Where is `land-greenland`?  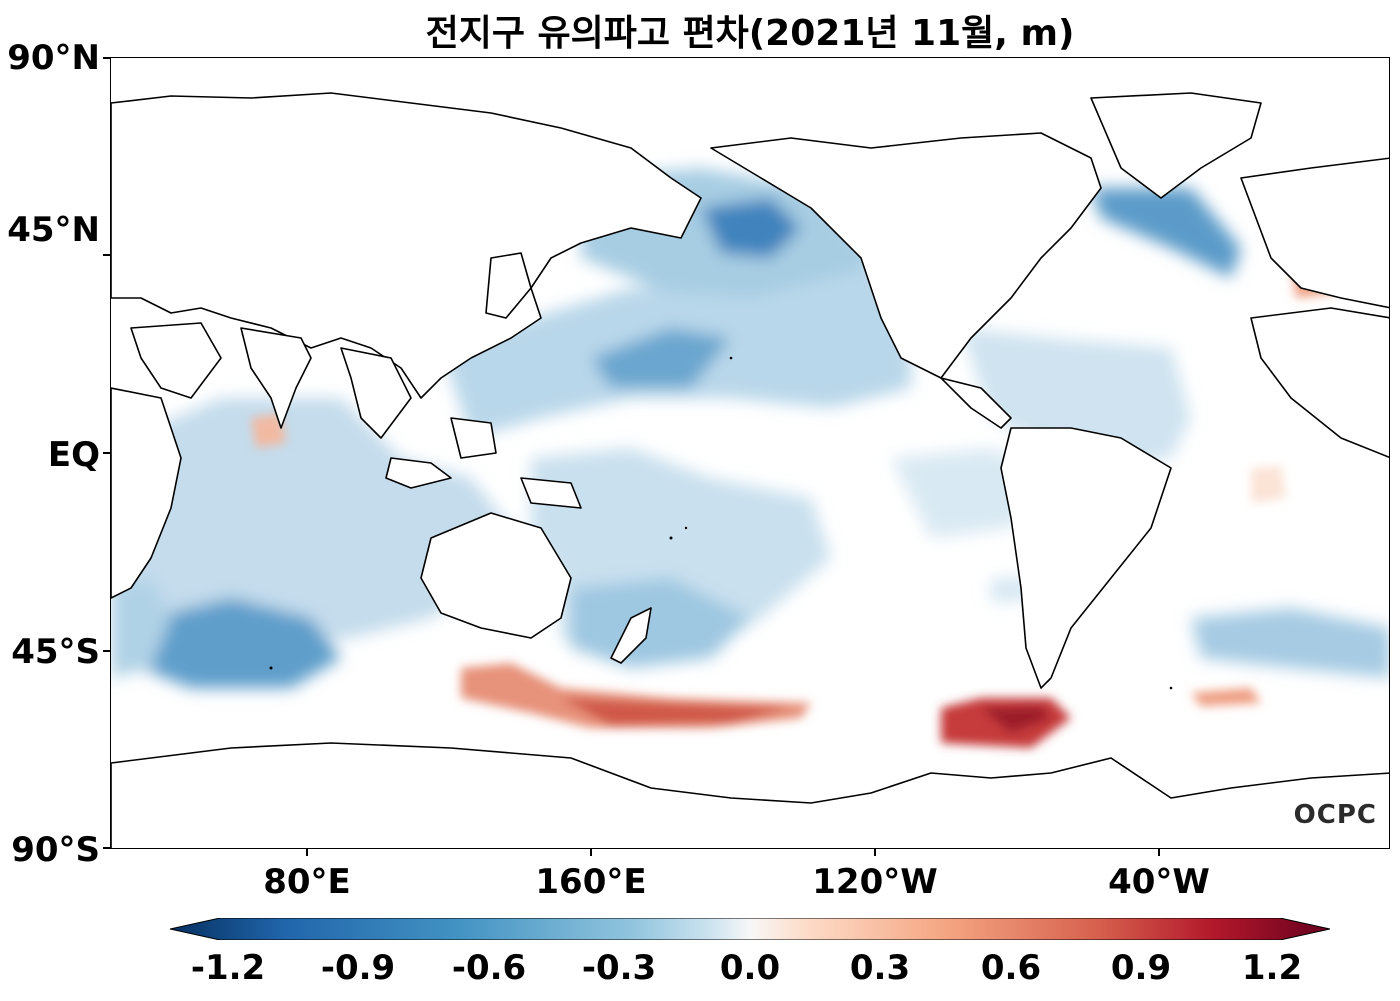
land-greenland is located at coordinates (1176, 145).